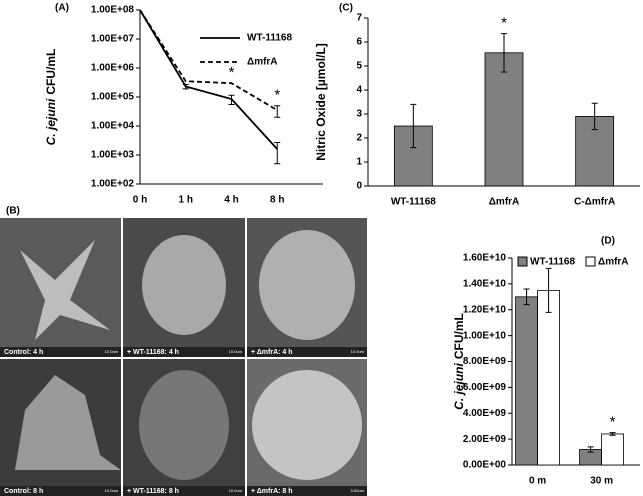 This screenshot has height=496, width=643. What do you see at coordinates (485, 309) in the screenshot?
I see `y-tick-label: 1.20E+10` at bounding box center [485, 309].